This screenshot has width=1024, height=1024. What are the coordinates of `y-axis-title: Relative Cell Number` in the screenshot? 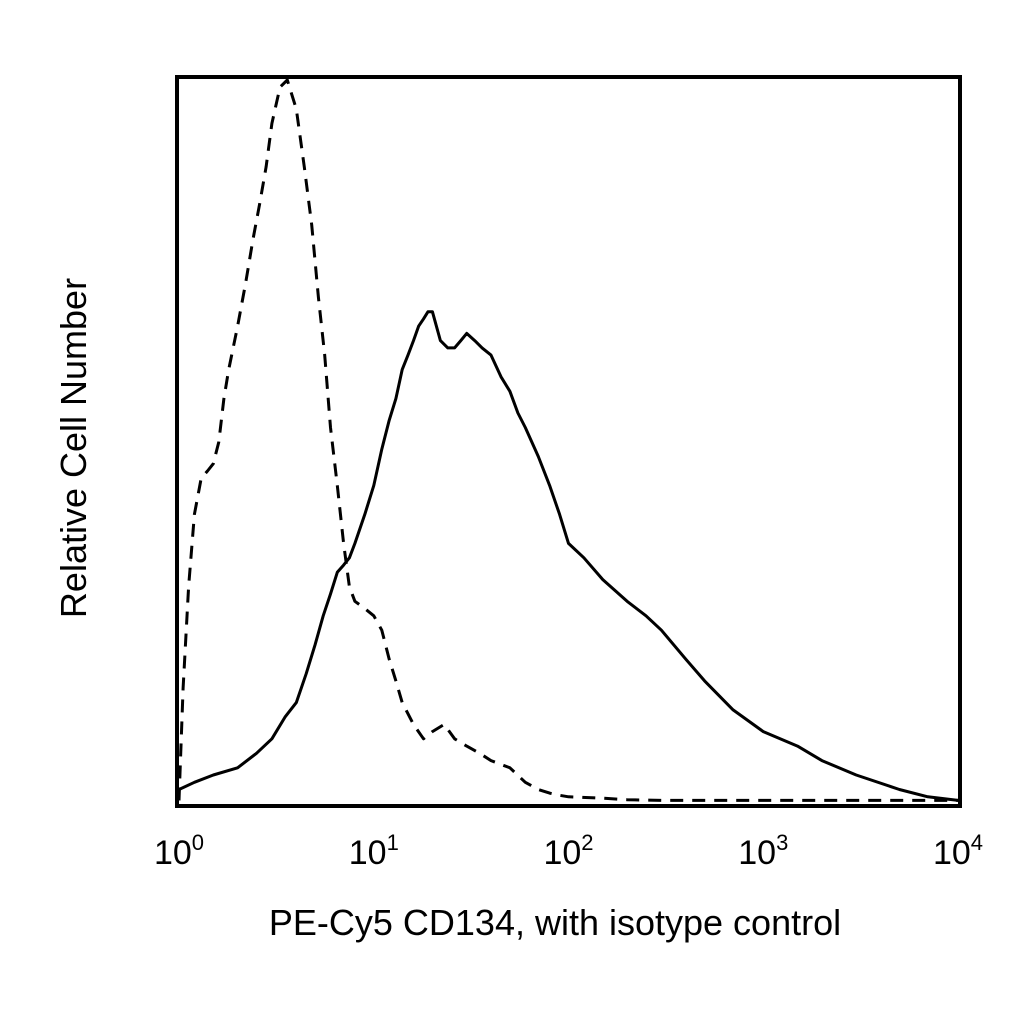 It's located at (73, 448).